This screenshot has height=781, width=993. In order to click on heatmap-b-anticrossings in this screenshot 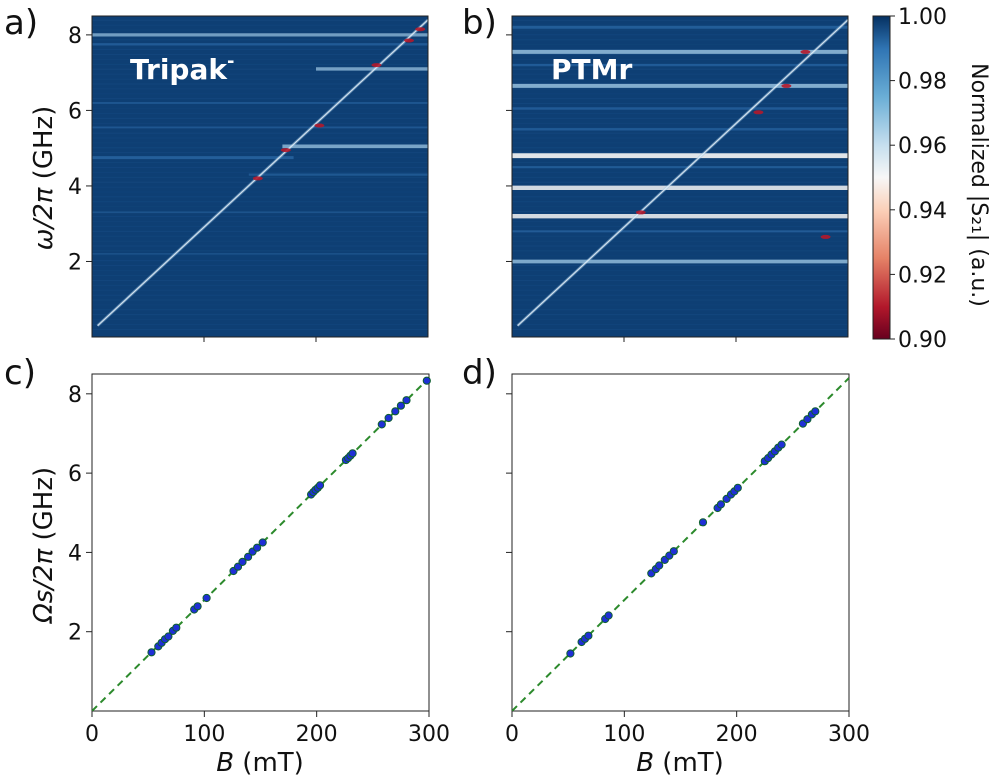, I will do `click(733, 144)`.